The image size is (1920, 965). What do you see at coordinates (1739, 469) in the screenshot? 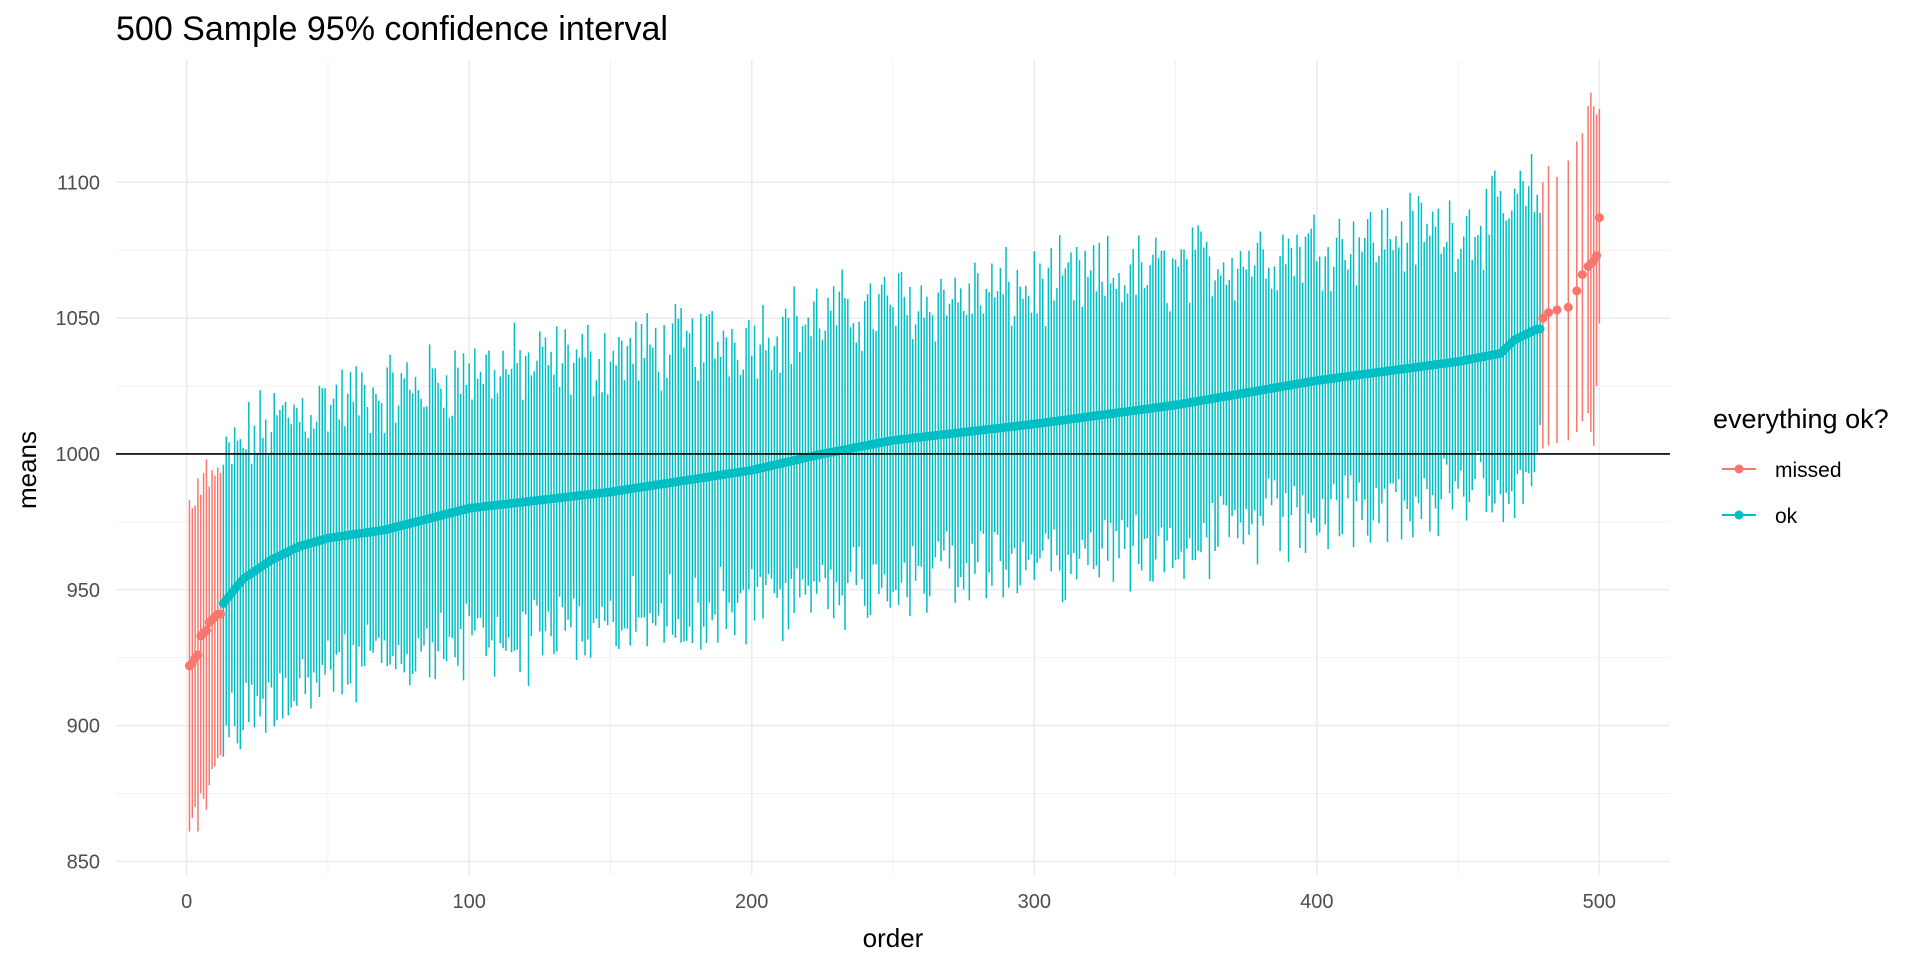
I see `legend-key-missed-dot` at bounding box center [1739, 469].